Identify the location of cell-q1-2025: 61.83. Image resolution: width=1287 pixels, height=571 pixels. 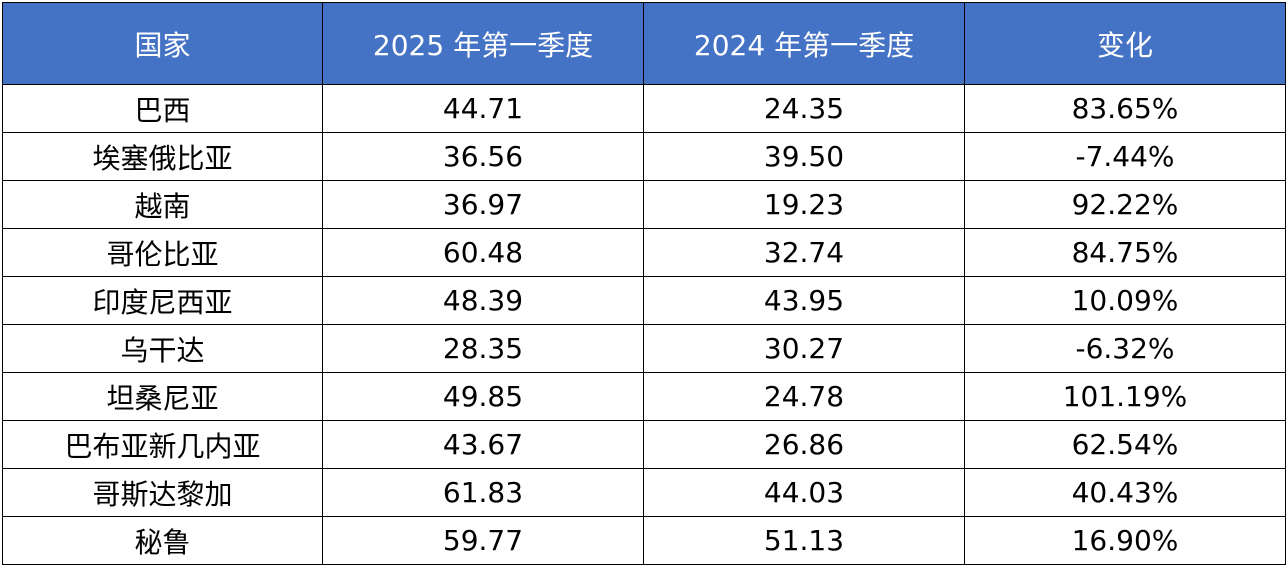
(483, 492).